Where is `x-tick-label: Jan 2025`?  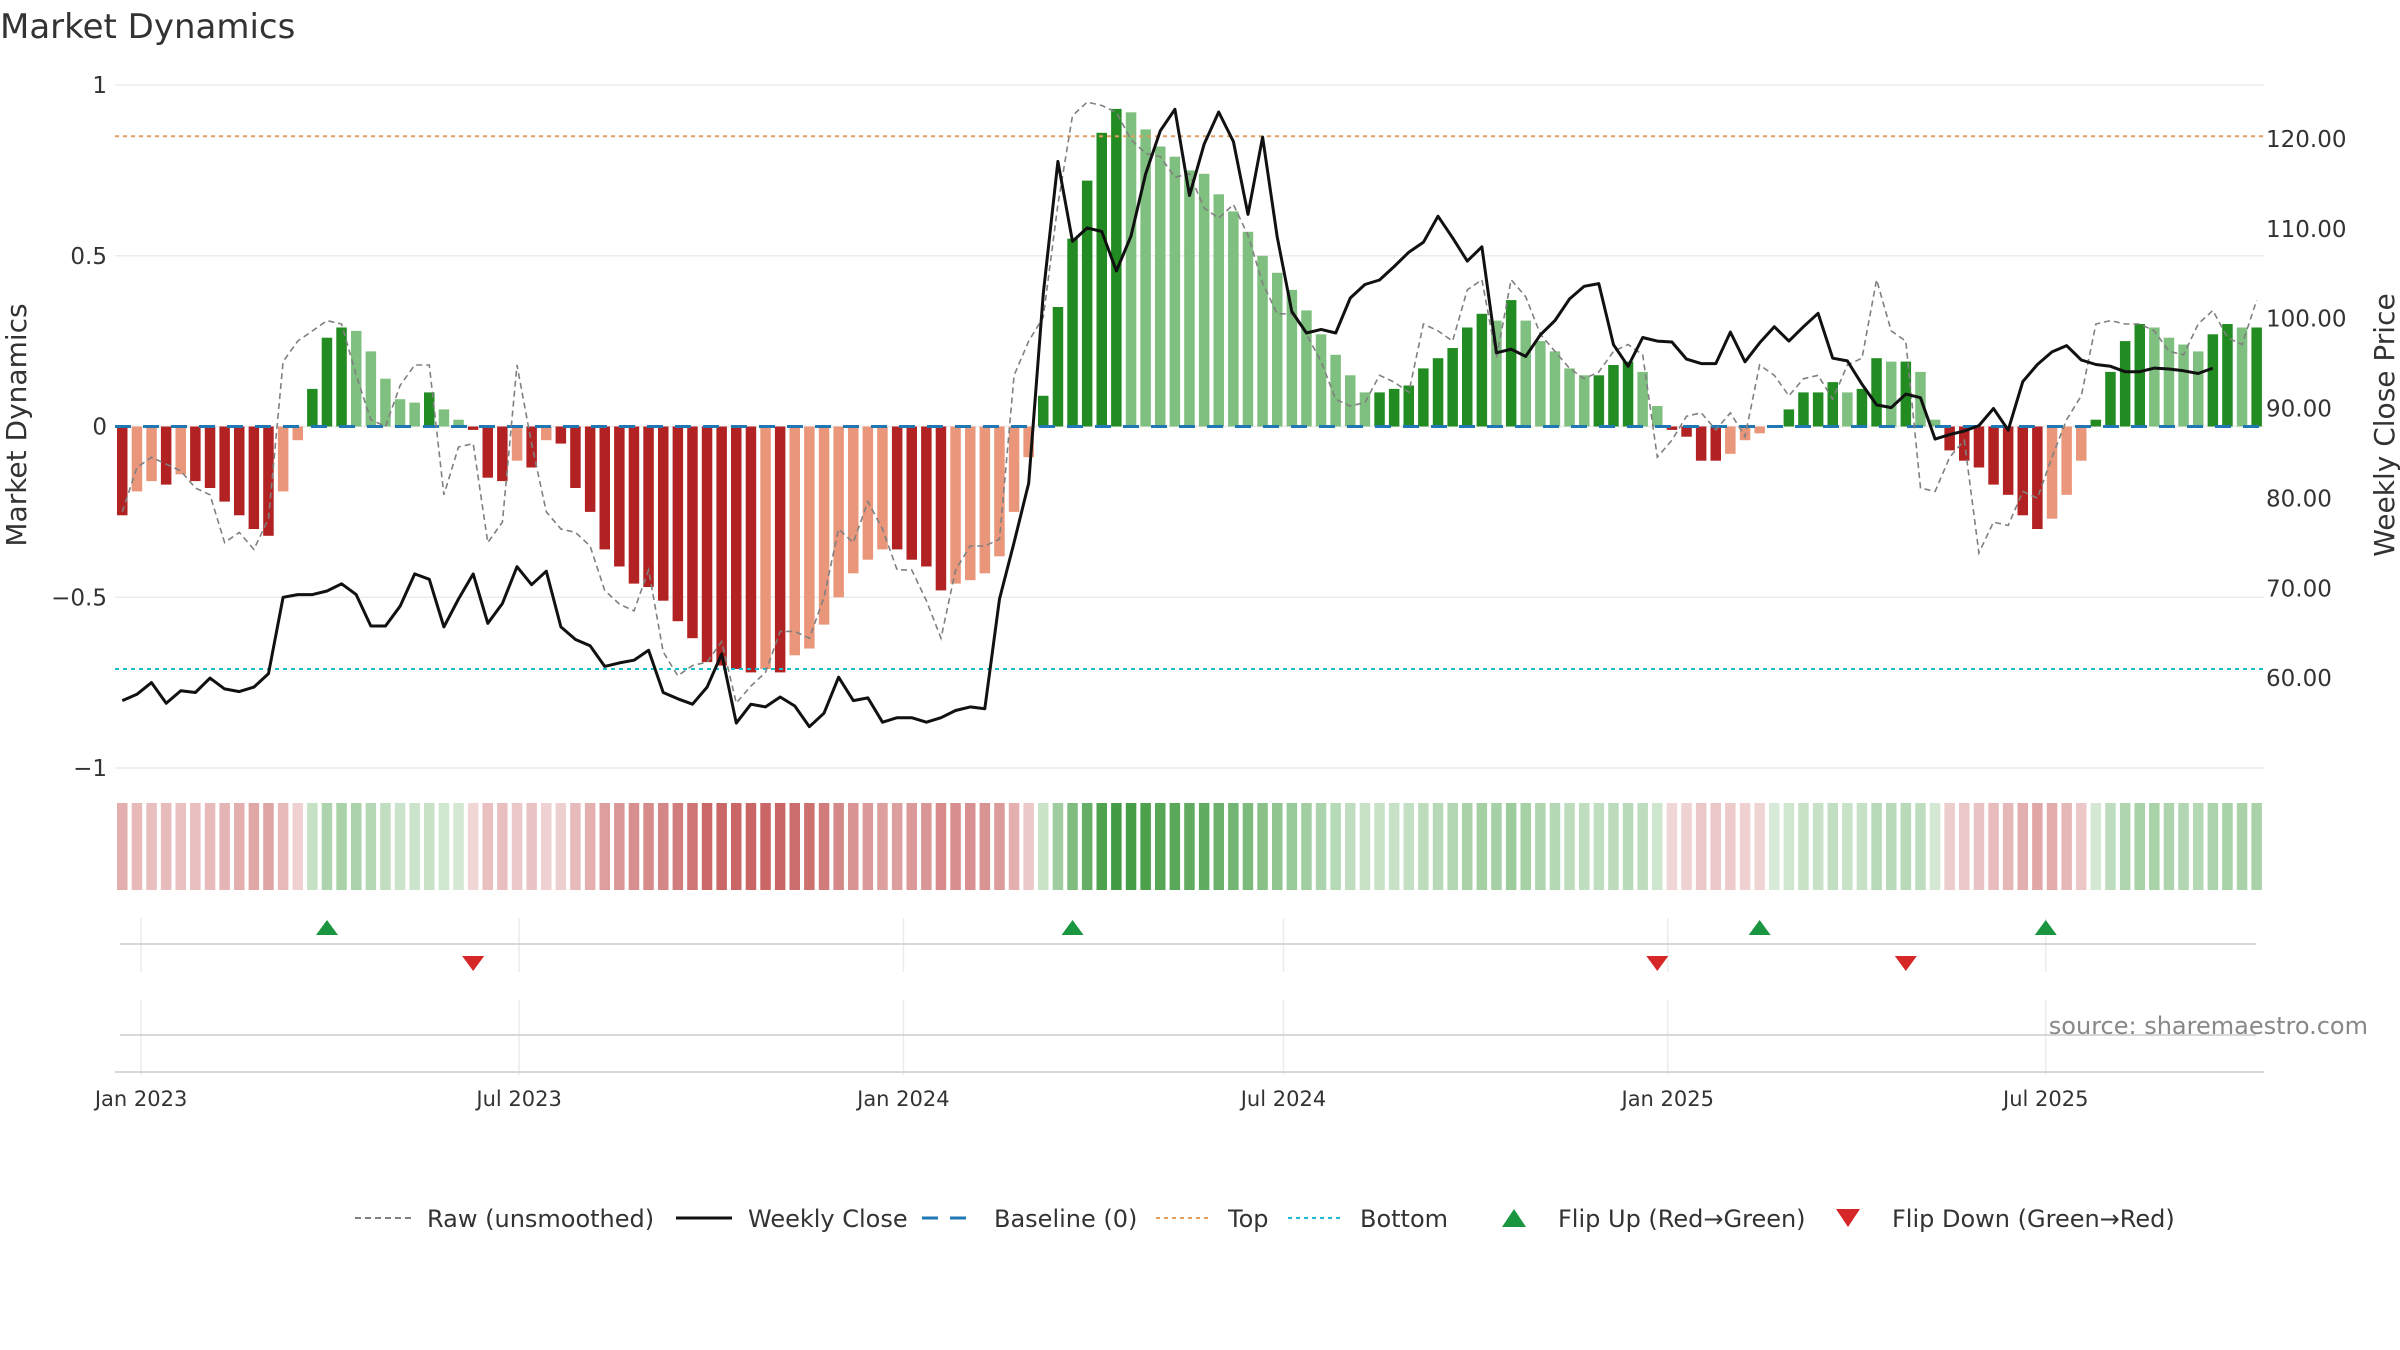
x-tick-label: Jan 2025 is located at coordinates (1667, 1099).